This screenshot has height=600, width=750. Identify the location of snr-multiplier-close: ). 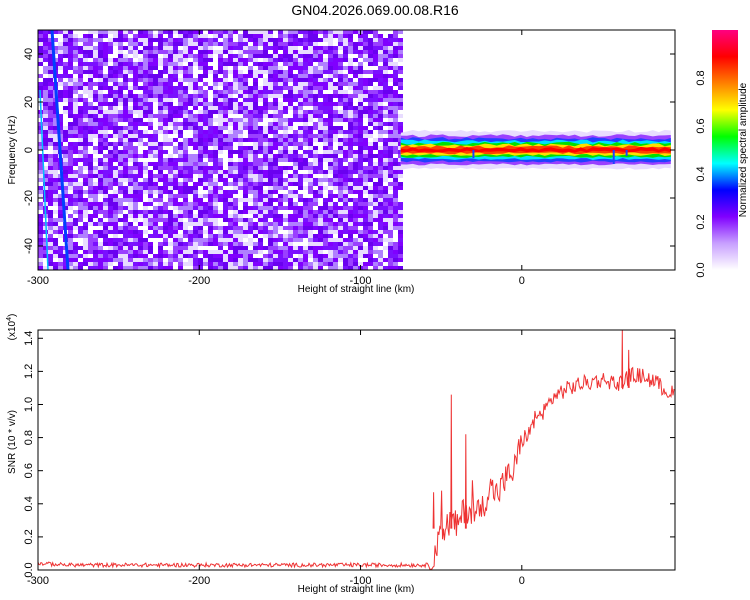
(12, 315).